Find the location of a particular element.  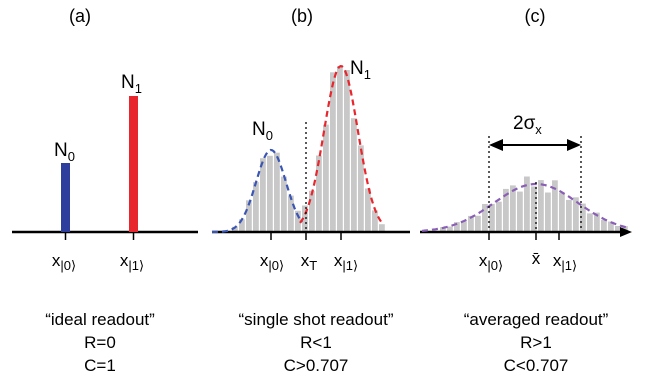

caption-c: C<0.707 is located at coordinates (536, 365).